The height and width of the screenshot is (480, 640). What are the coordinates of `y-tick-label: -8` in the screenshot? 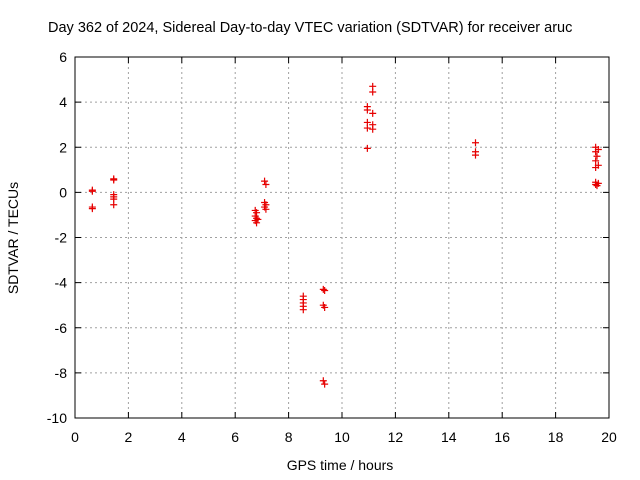 It's located at (61, 373).